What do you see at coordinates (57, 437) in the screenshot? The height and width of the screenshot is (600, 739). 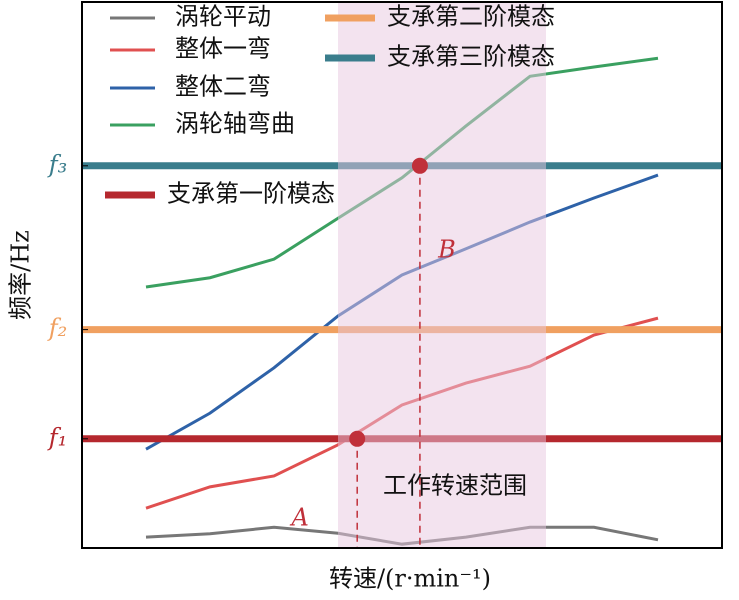 I see `y-tick-label: f₁` at bounding box center [57, 437].